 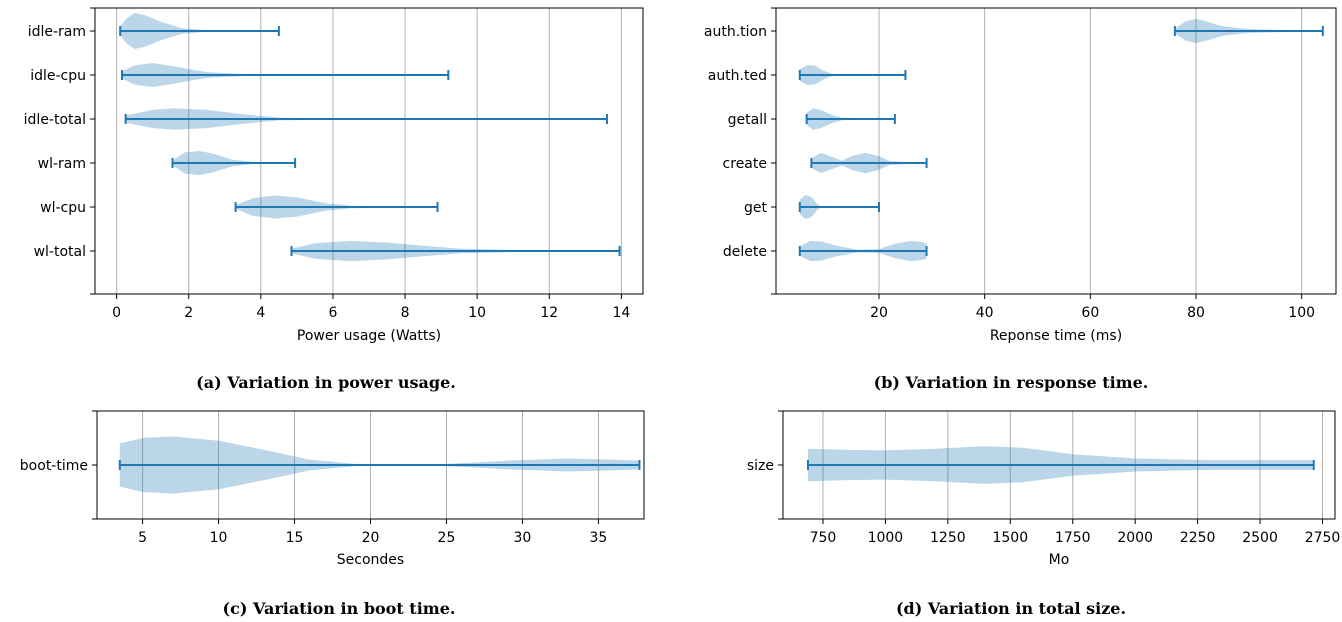 What do you see at coordinates (599, 538) in the screenshot?
I see `x-tick-label: 35` at bounding box center [599, 538].